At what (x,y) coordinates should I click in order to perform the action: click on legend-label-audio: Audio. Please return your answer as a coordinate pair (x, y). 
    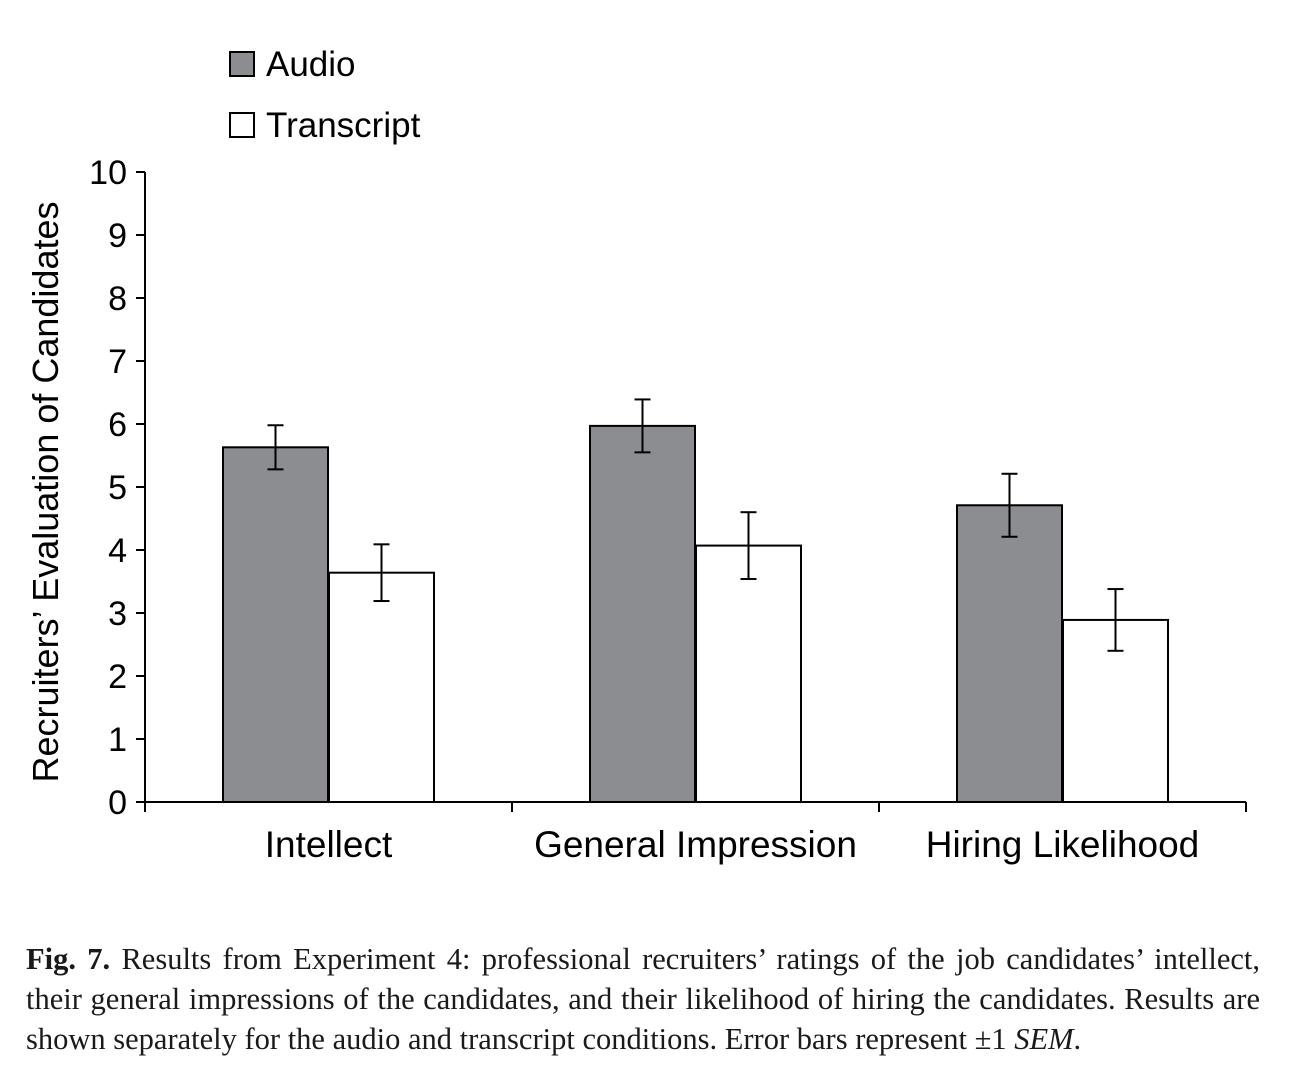
    Looking at the image, I should click on (311, 64).